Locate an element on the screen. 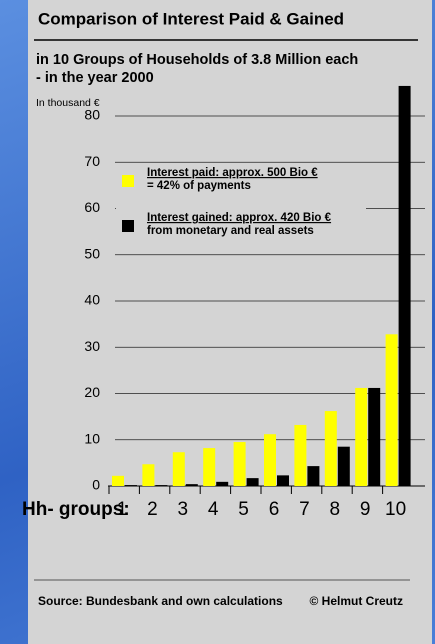 The height and width of the screenshot is (644, 435). subtitle: - in the year 2000 is located at coordinates (95, 78).